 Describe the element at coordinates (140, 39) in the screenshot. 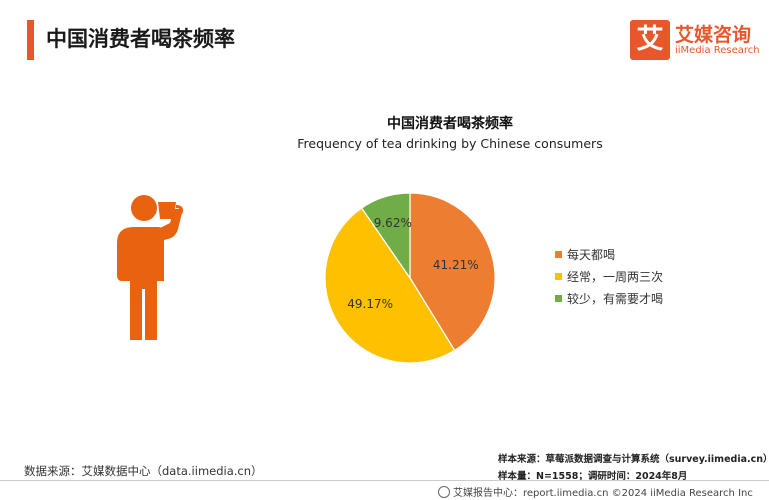

I see `page-title: 中国消费者喝茶频率` at that location.